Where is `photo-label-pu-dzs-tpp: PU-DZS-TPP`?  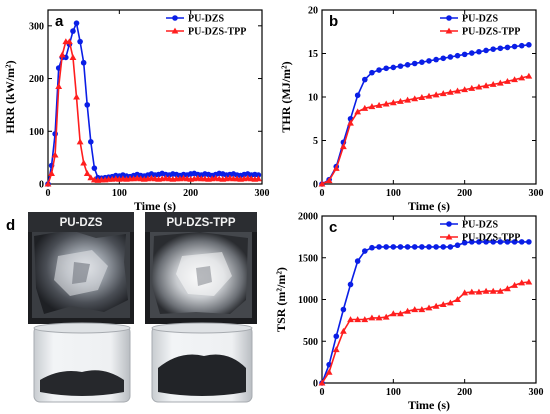
photo-label-pu-dzs-tpp: PU-DZS-TPP is located at coordinates (201, 223).